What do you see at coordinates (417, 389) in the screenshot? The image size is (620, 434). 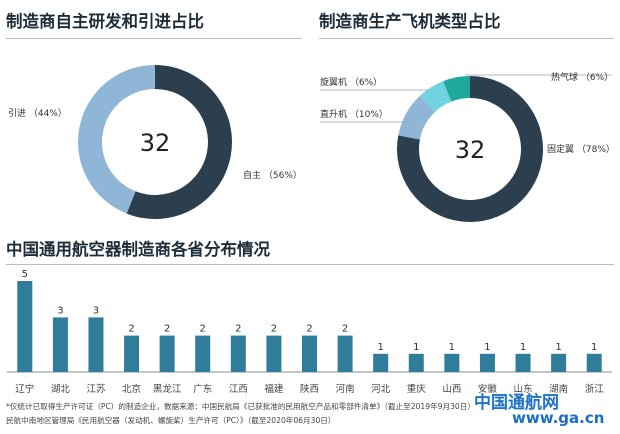 I see `x-tick-label: 重庆` at bounding box center [417, 389].